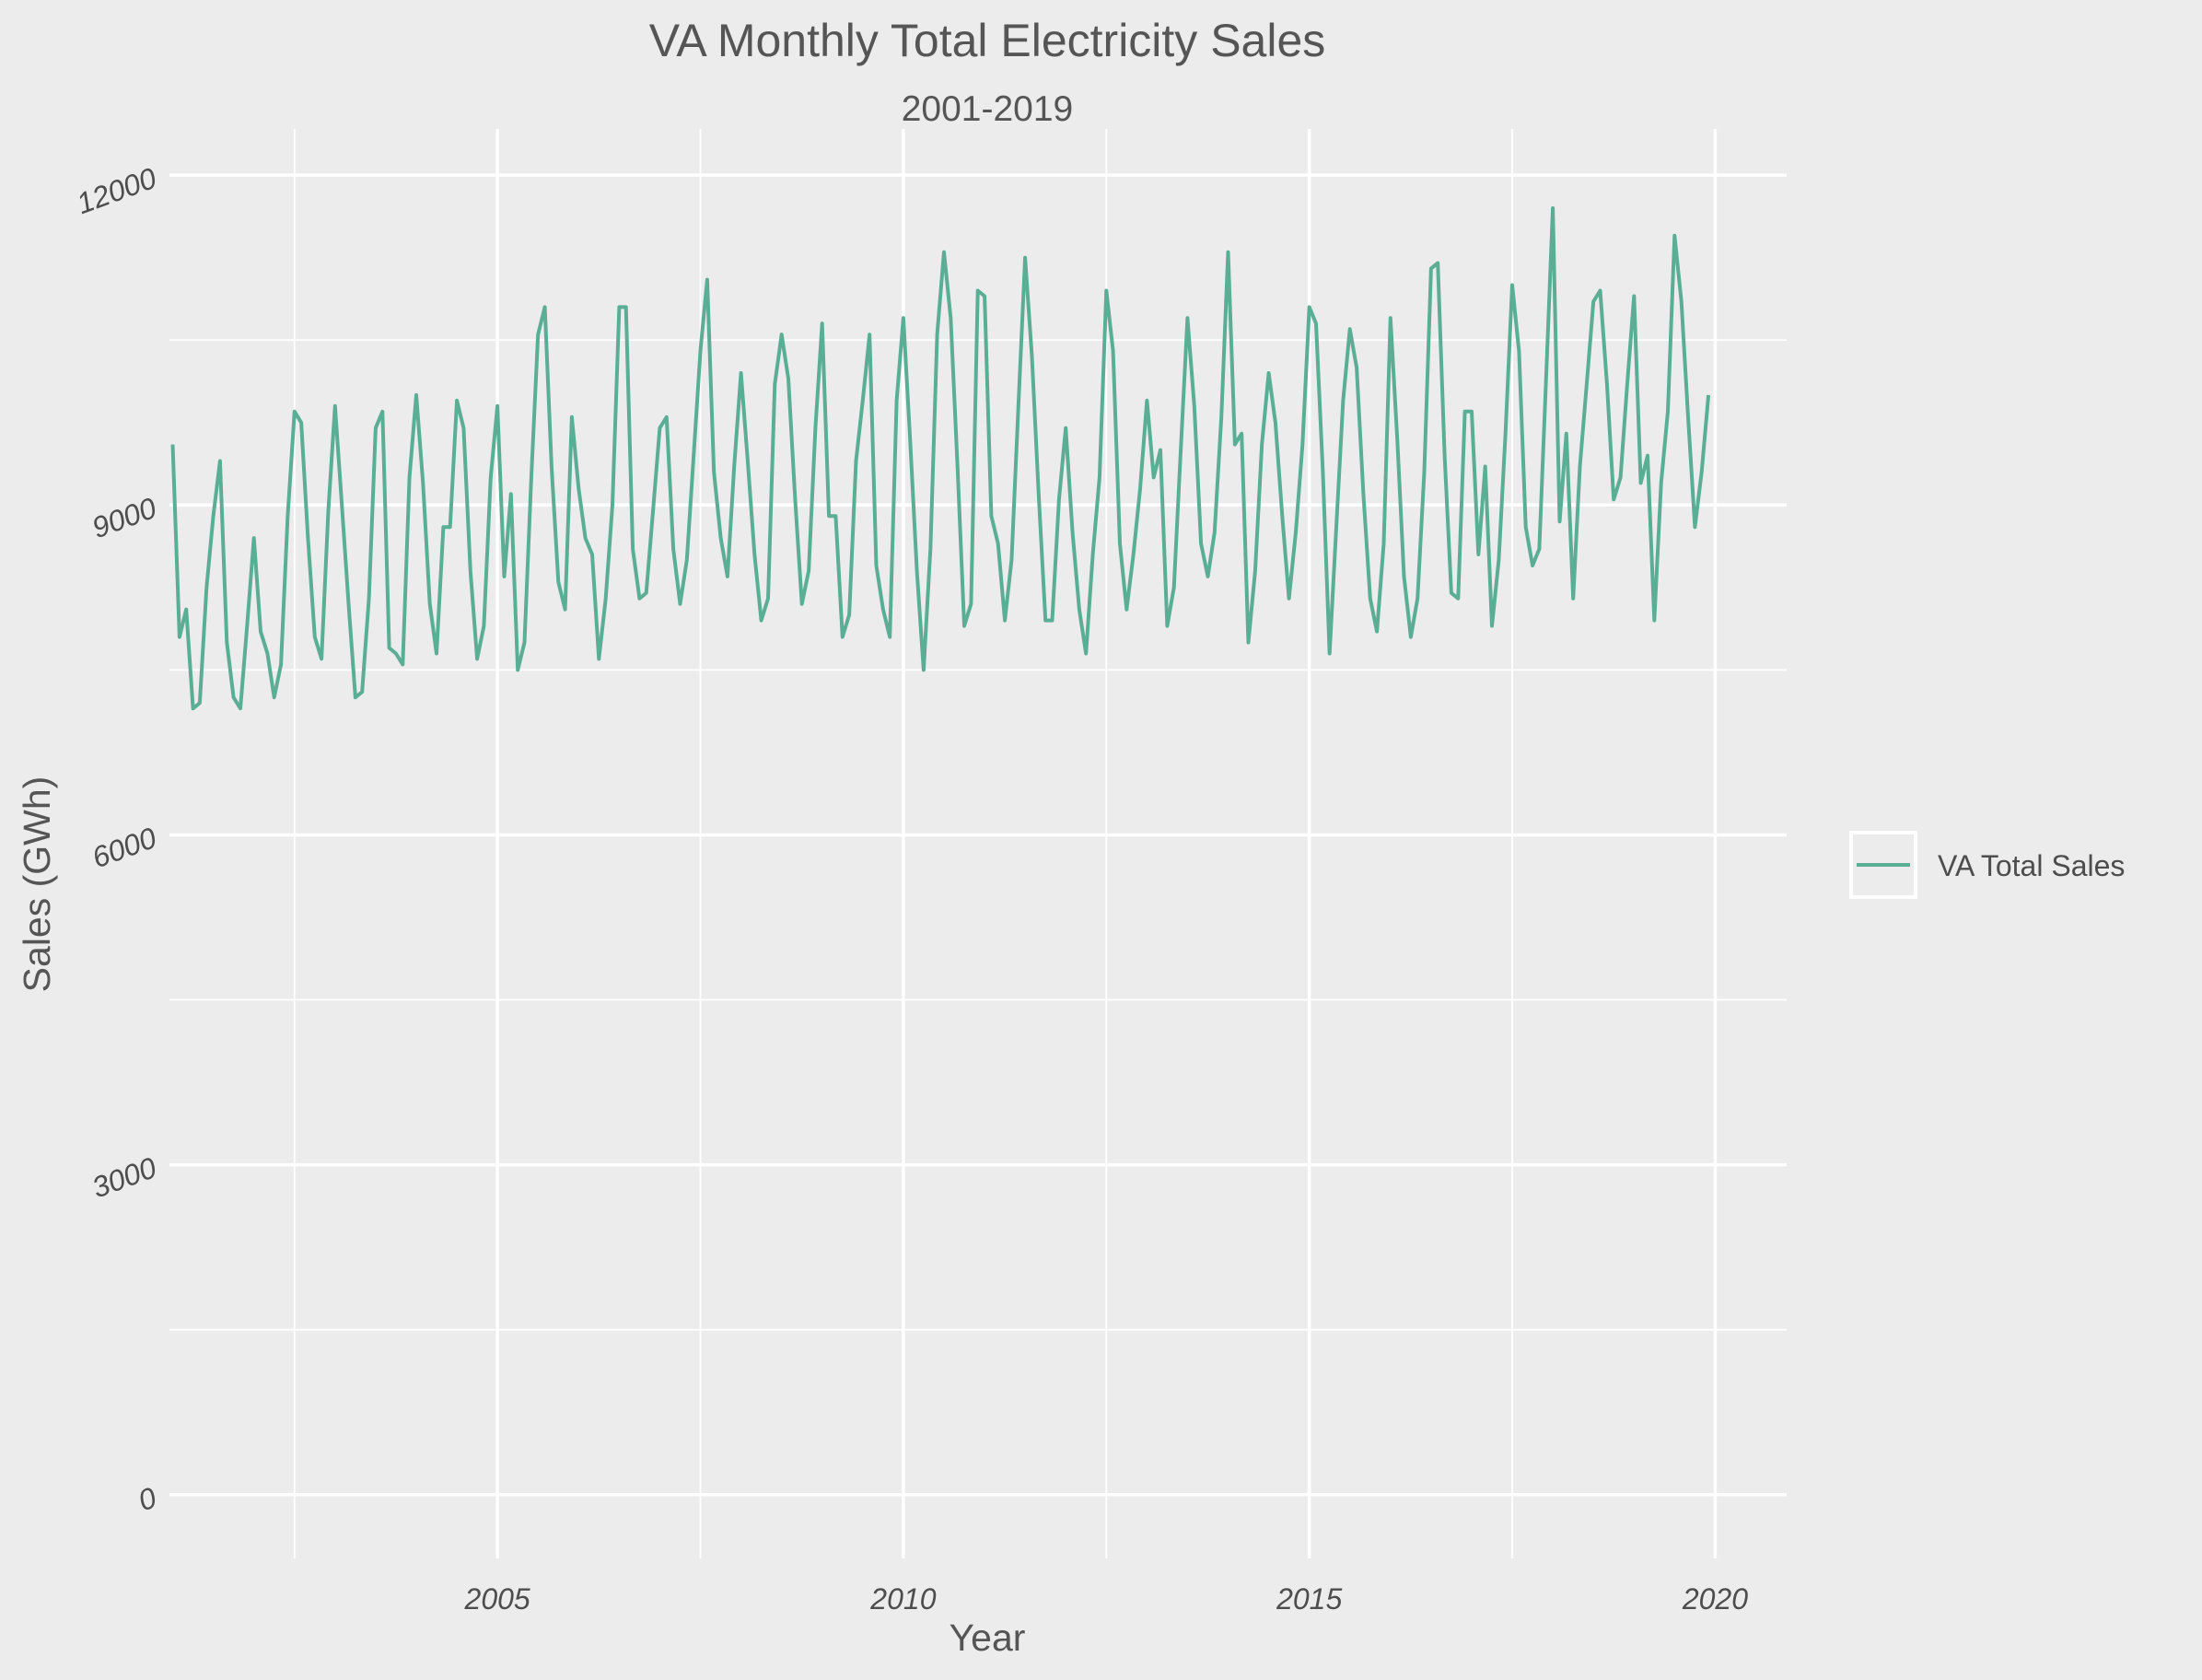 The width and height of the screenshot is (2202, 1680). Describe the element at coordinates (988, 1637) in the screenshot. I see `x-axis-title: Year` at that location.